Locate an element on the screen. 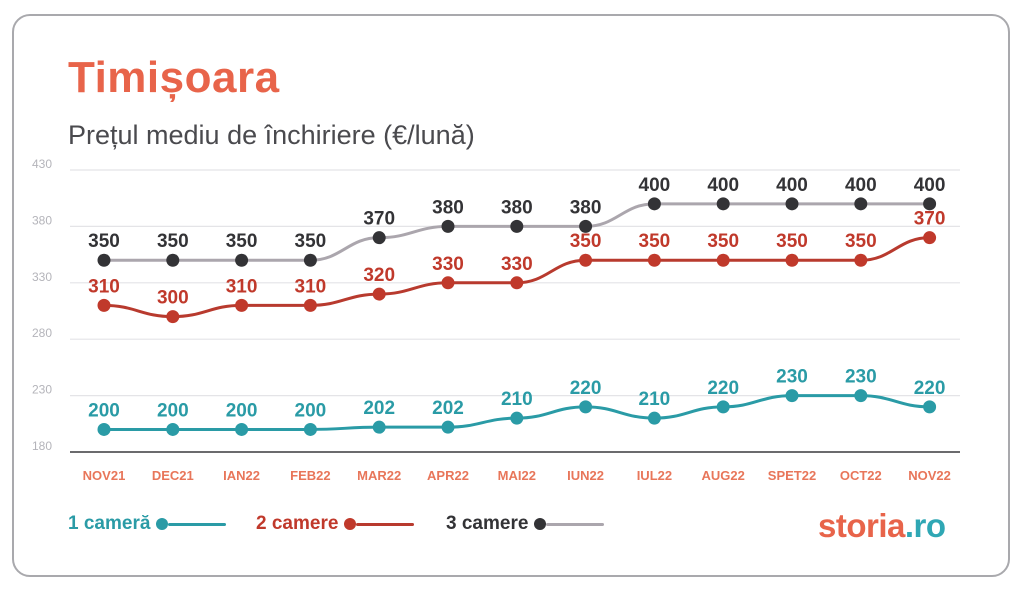  y-tick-label: 330 is located at coordinates (42, 277).